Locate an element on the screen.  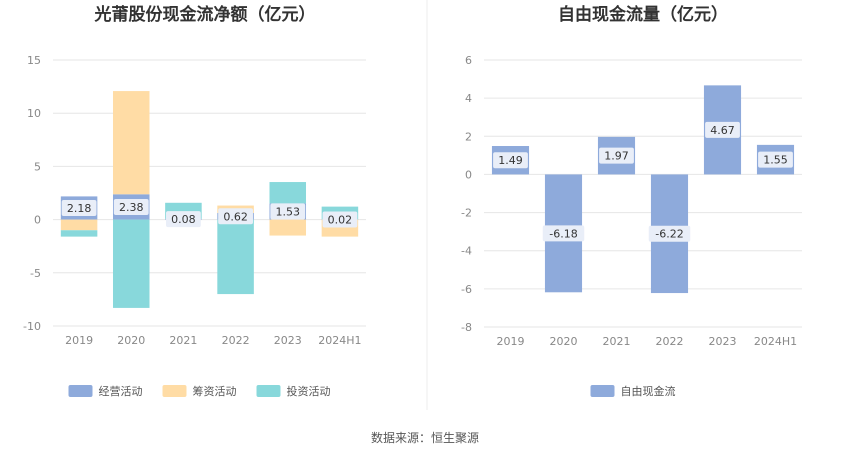
right-chart-title: 自由现金流量（亿元） is located at coordinates (643, 14).